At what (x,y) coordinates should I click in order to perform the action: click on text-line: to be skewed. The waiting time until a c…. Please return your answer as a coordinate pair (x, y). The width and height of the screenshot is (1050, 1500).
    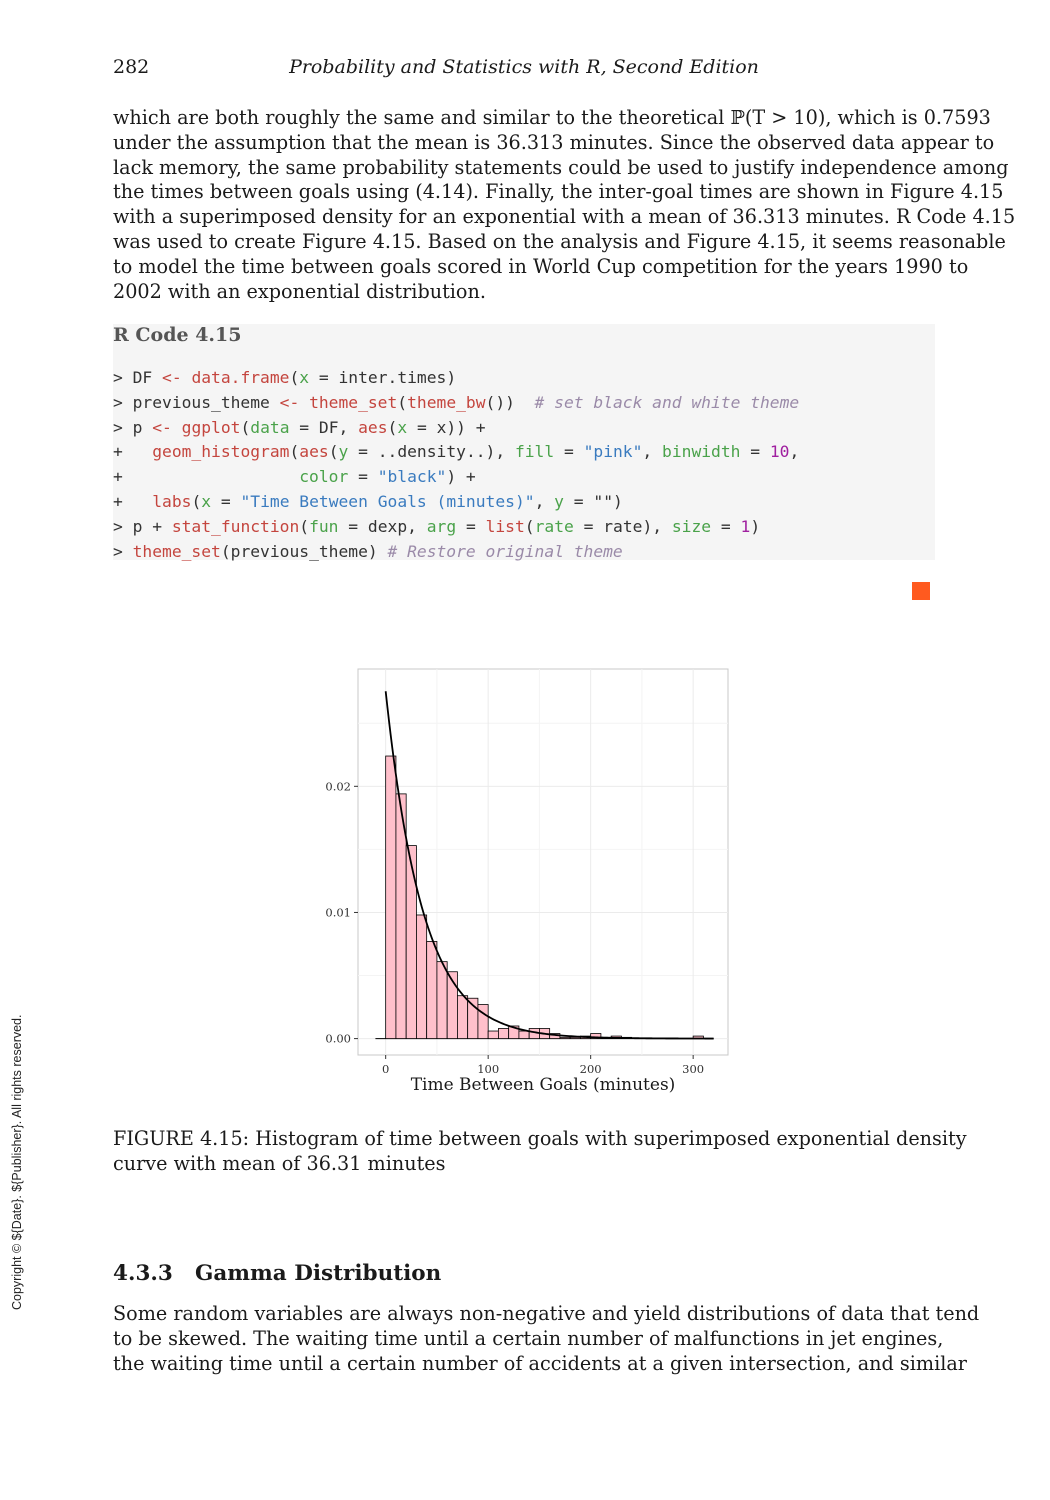
    Looking at the image, I should click on (528, 1338).